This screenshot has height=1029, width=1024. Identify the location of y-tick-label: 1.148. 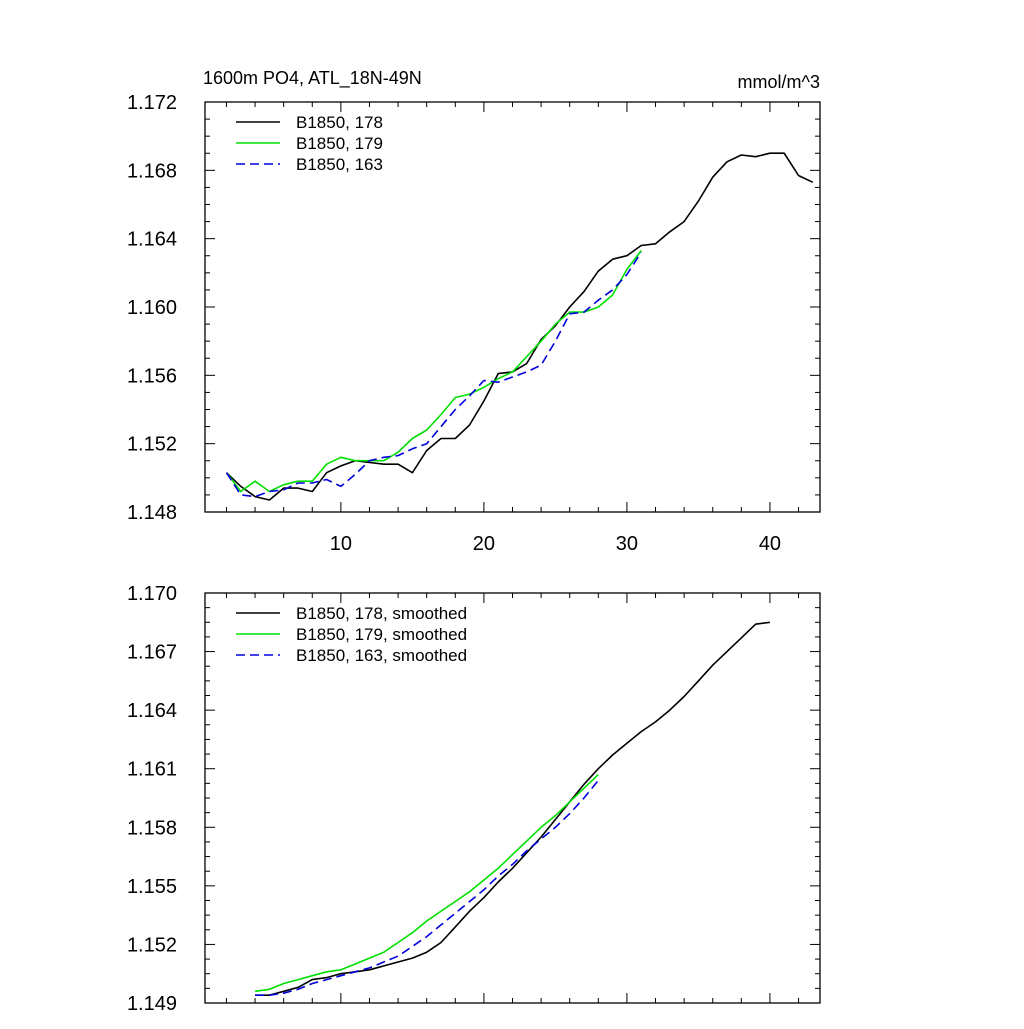
(152, 513).